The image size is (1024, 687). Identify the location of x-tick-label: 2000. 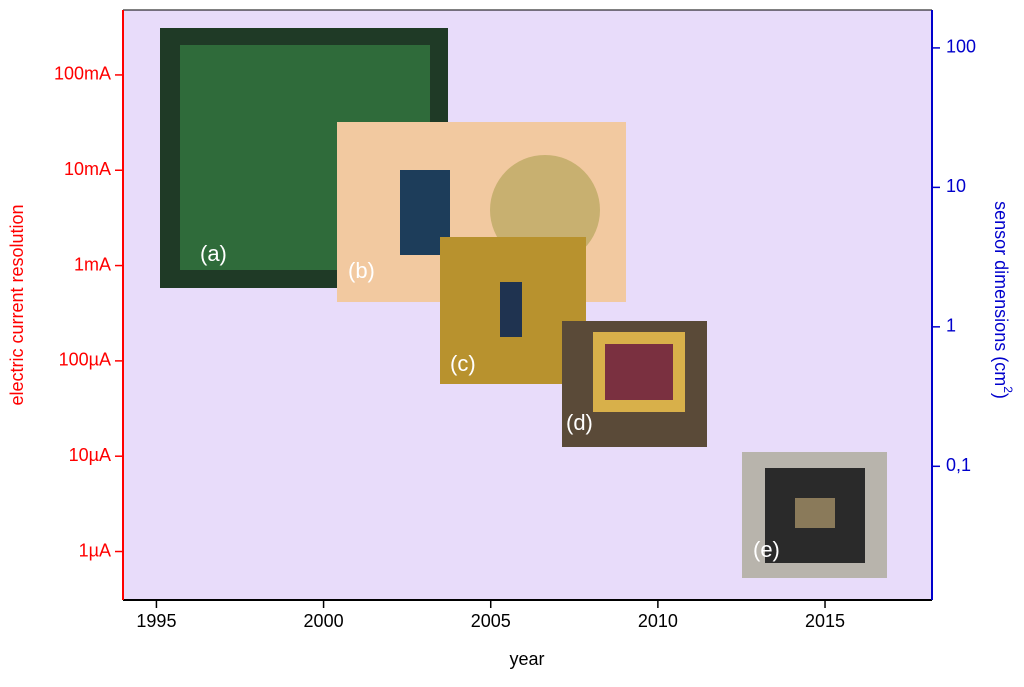
(324, 621).